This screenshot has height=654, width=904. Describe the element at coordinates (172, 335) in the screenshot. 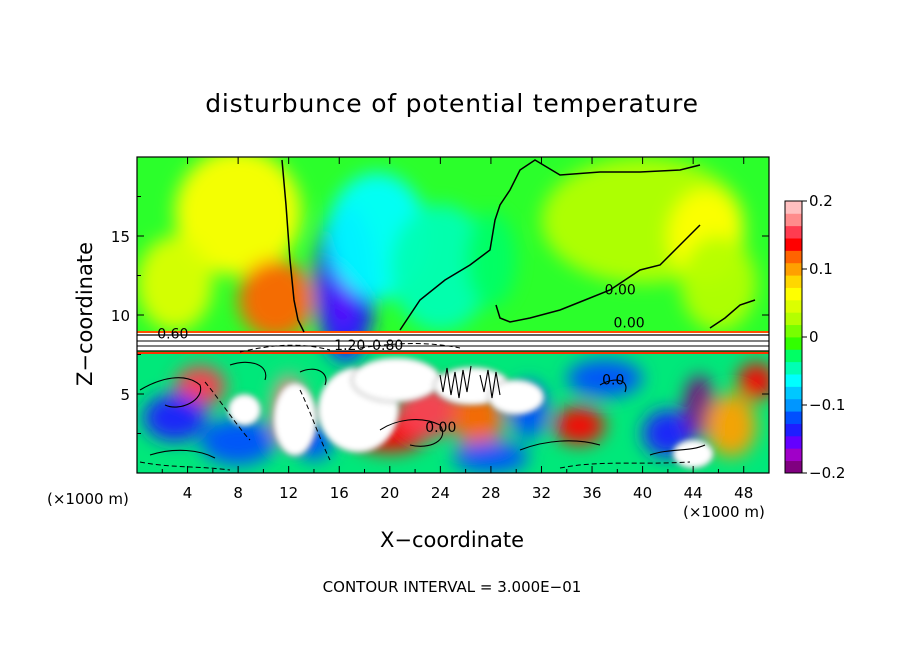

I see `contour-label-0: 0.60` at that location.